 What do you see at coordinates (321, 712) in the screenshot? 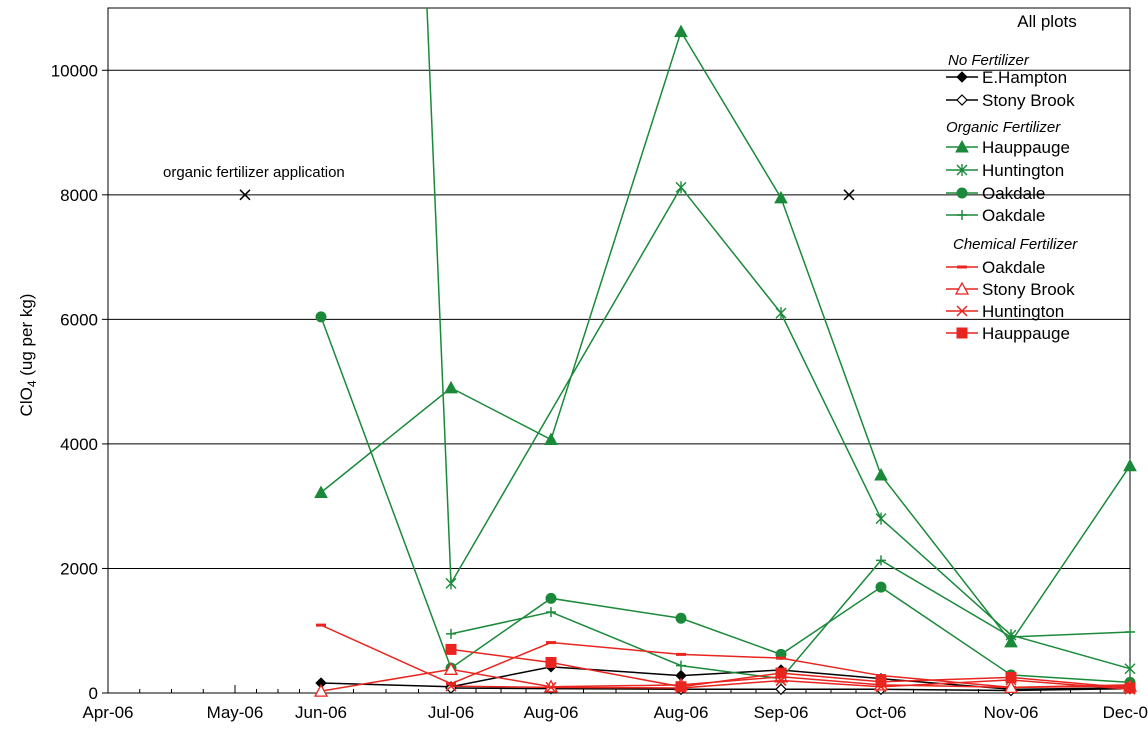
I see `x-tick-label: Jun-06` at bounding box center [321, 712].